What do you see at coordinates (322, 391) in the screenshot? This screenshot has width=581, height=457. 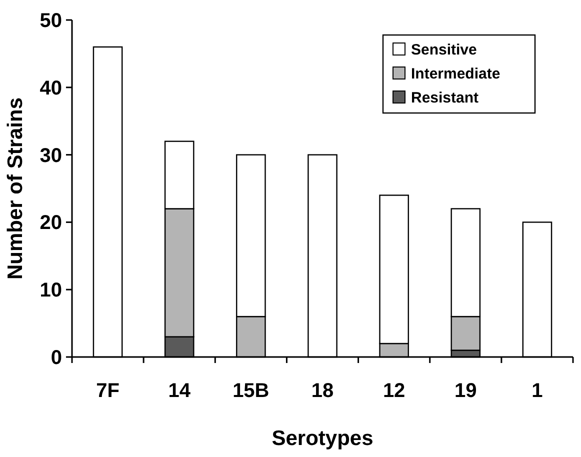 I see `x-tick-label: 18` at bounding box center [322, 391].